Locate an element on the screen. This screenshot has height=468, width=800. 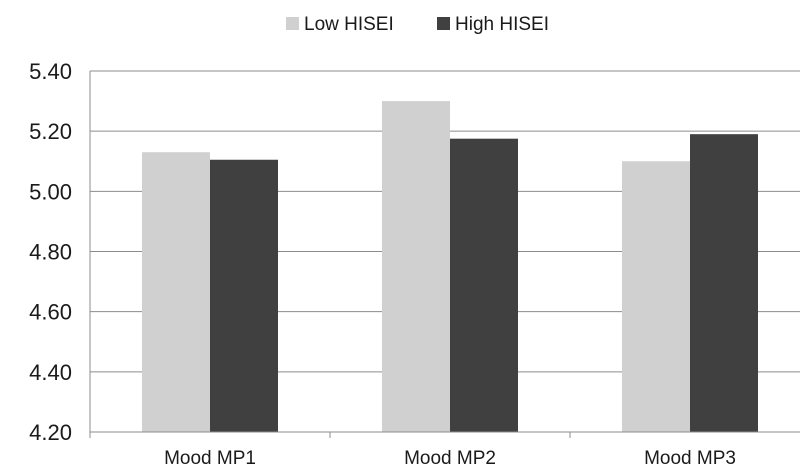
legend: Low HISEI High HISEI is located at coordinates (417, 24).